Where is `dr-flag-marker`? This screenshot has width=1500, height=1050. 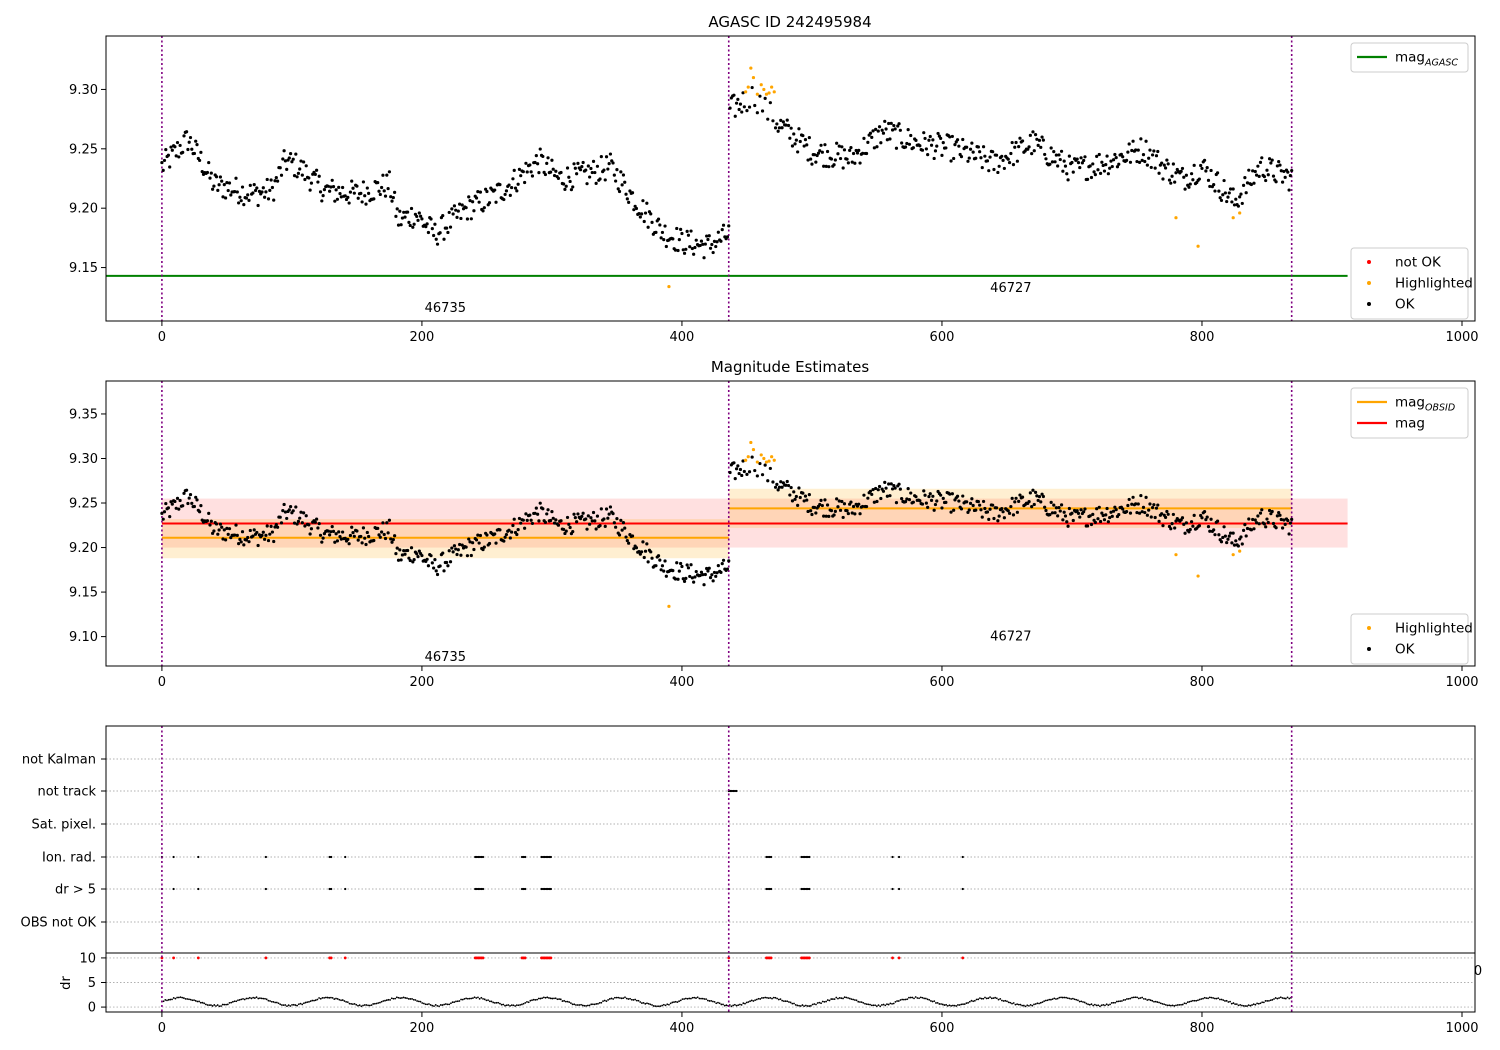
dr-flag-marker is located at coordinates (525, 958).